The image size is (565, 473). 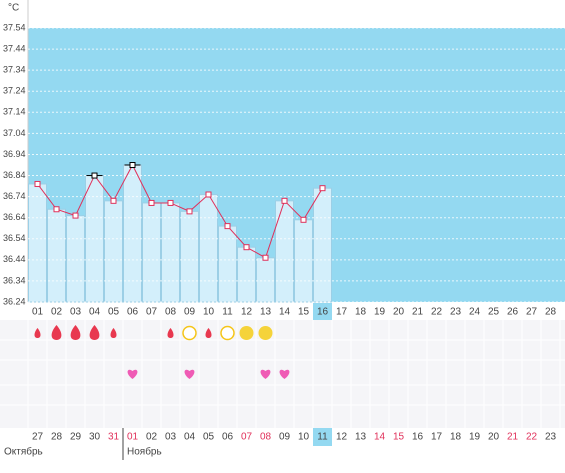 What do you see at coordinates (513, 437) in the screenshot?
I see `date-label: 21` at bounding box center [513, 437].